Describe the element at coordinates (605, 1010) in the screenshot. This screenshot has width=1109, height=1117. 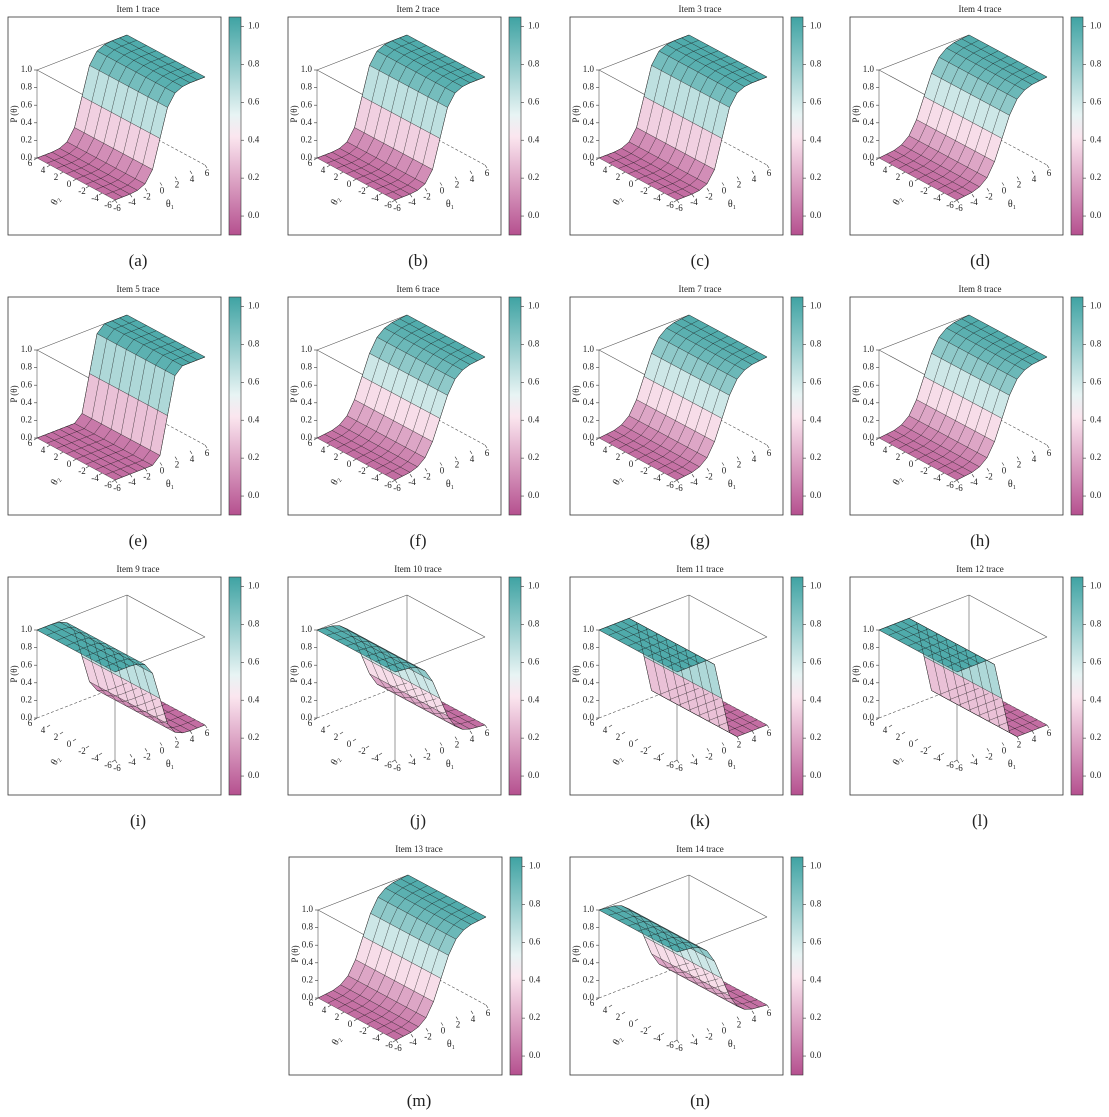
I see `y-tick-label: 4` at that location.